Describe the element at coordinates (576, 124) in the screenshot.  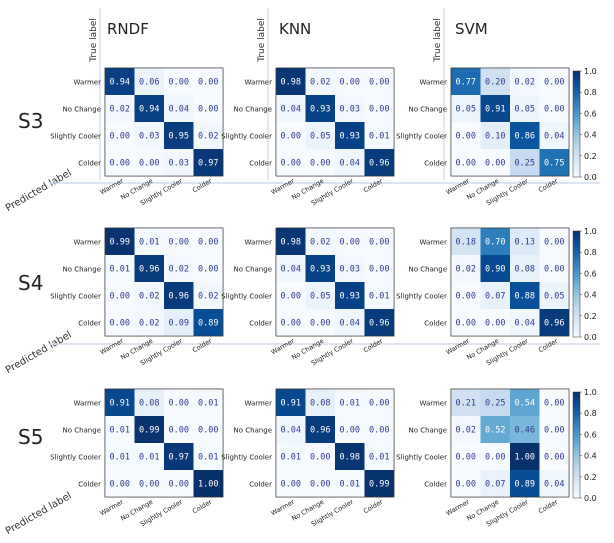
I see `colorbar` at that location.